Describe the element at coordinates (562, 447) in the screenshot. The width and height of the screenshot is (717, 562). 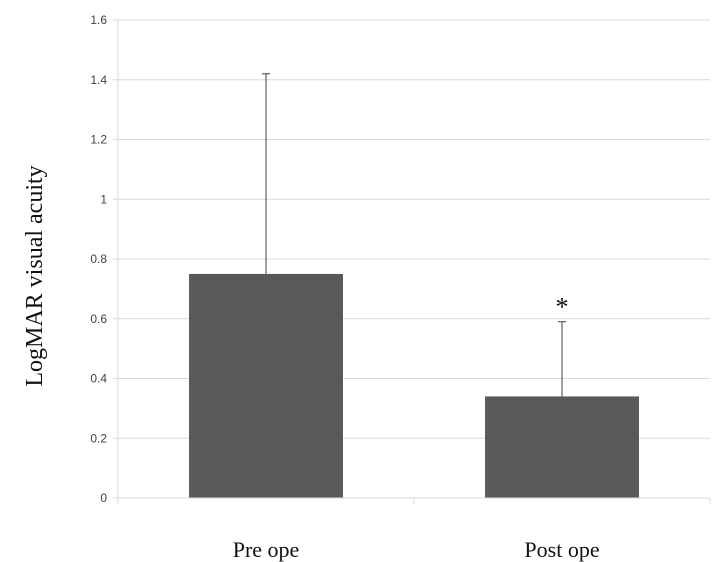
I see `bar-post-ope` at that location.